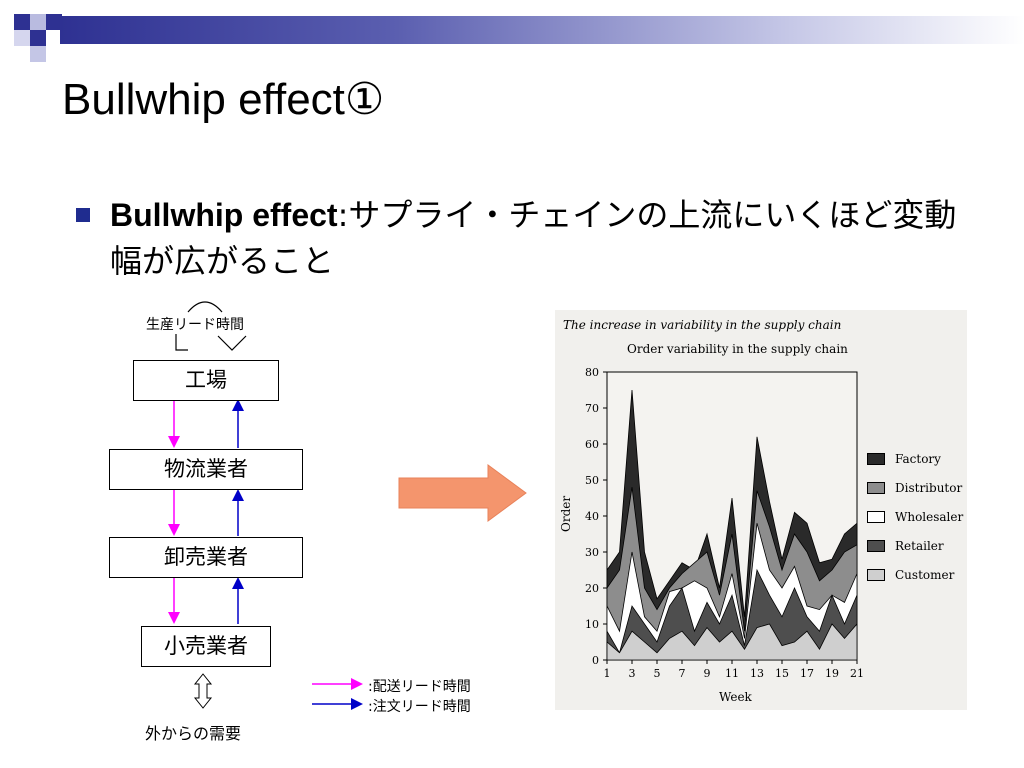  I want to click on legend-item-factory: Factory, so click(915, 458).